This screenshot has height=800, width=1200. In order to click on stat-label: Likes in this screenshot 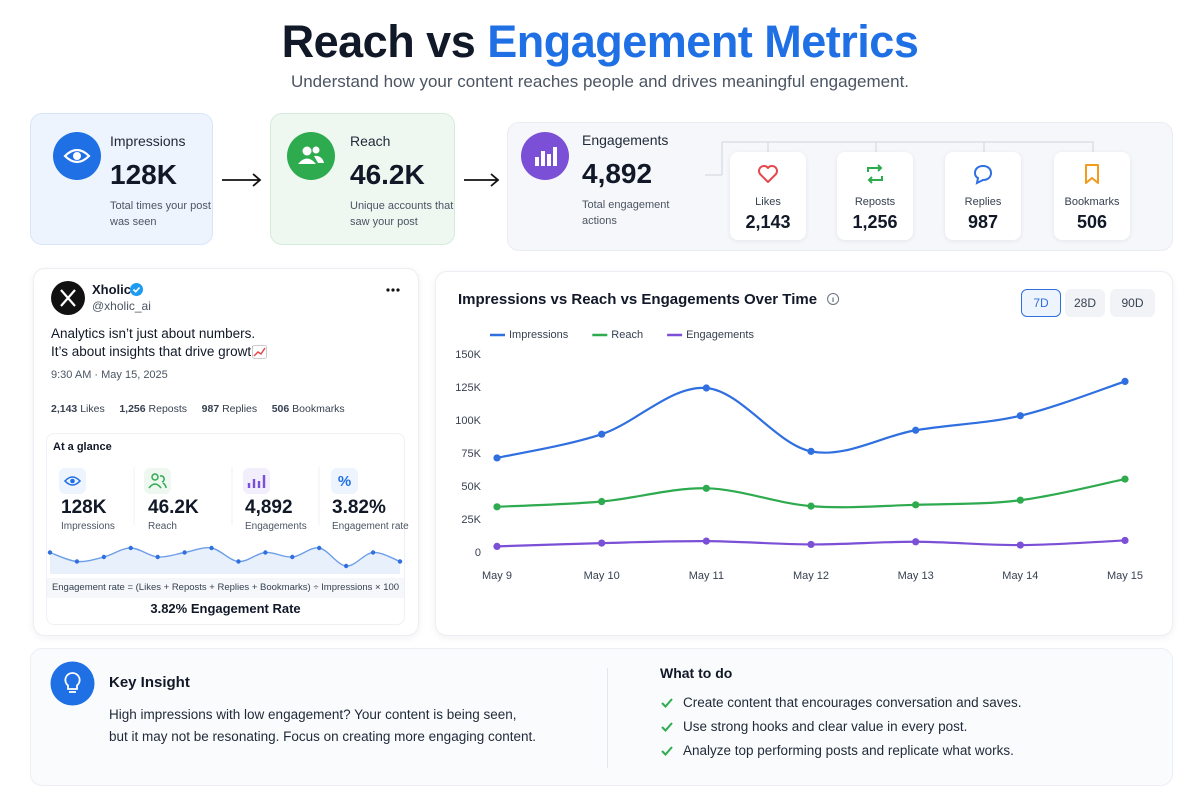, I will do `click(92, 409)`.